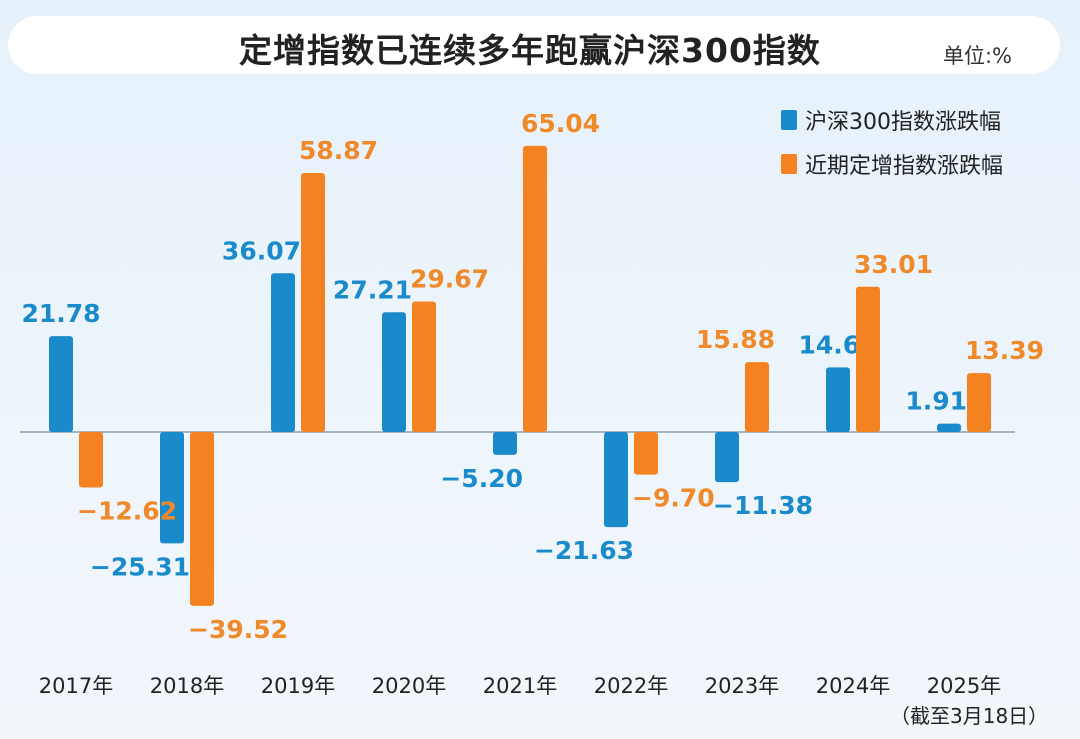  What do you see at coordinates (735, 339) in the screenshot?
I see `data-label: 15.88` at bounding box center [735, 339].